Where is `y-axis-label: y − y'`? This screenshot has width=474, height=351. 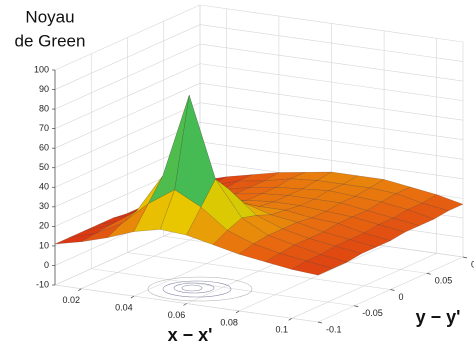 y-axis-label: y − y' is located at coordinates (438, 317).